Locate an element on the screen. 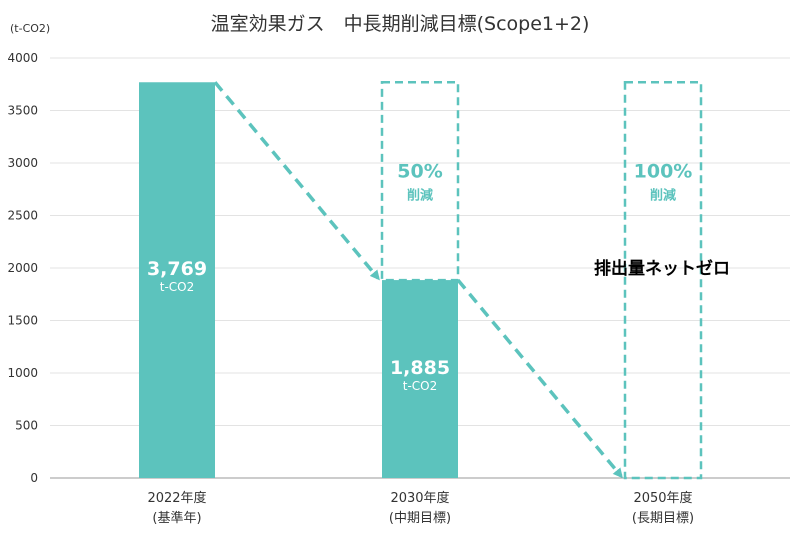 This screenshot has width=800, height=534. y-axis-unit: (t-CO2) is located at coordinates (30, 28).